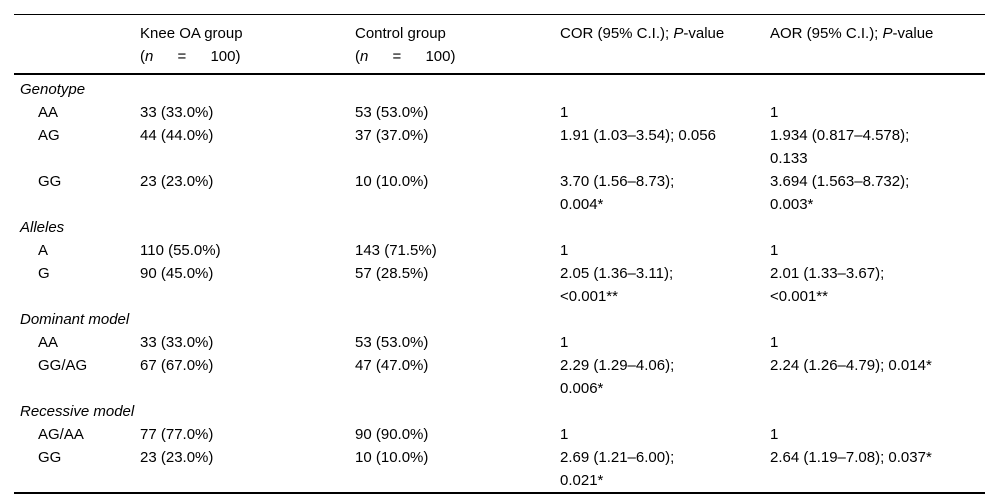 The height and width of the screenshot is (501, 1000). Describe the element at coordinates (642, 33) in the screenshot. I see `column-header-cor: COR (95% C.I.); P-value` at that location.